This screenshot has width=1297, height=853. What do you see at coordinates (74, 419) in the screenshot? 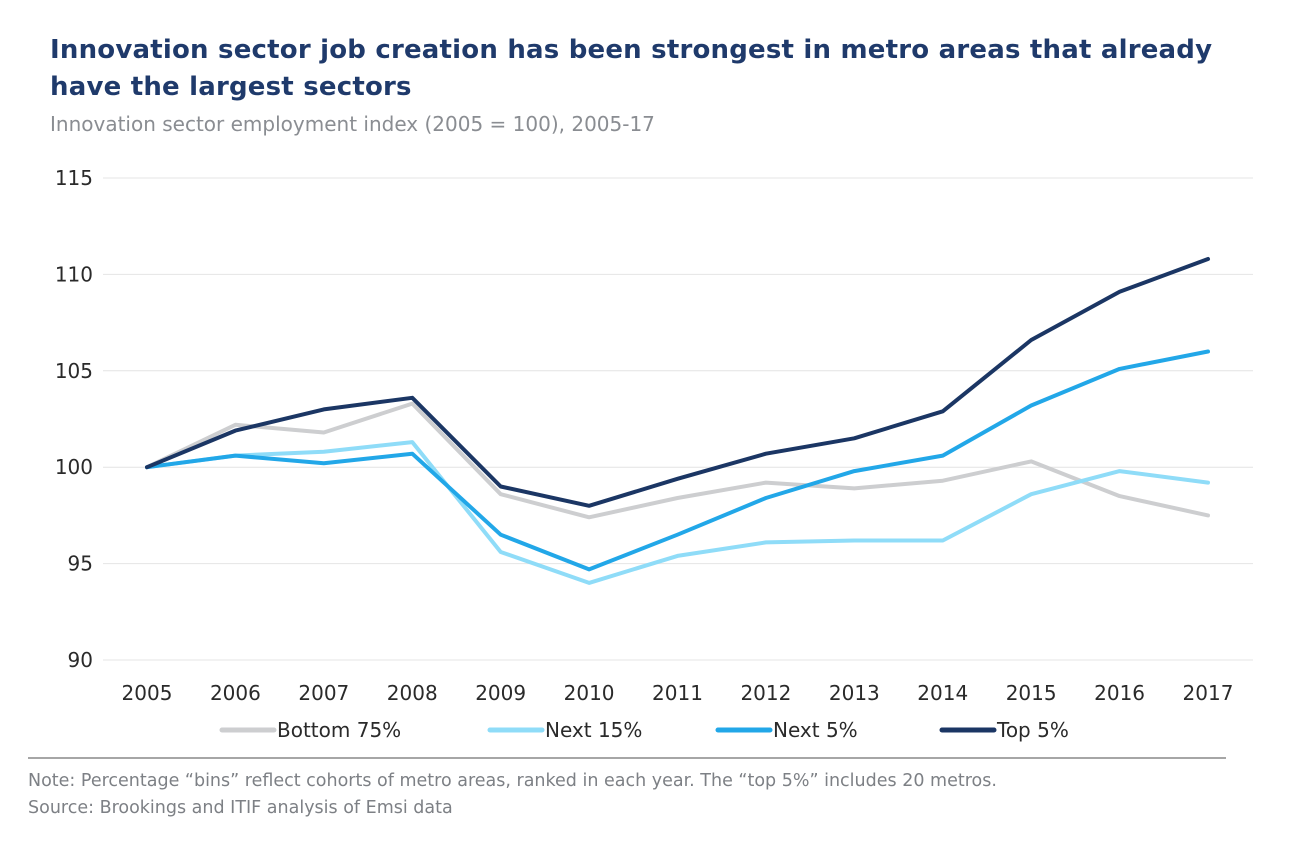
I see `y-axis: 90 95 100 105 110 115` at bounding box center [74, 419].